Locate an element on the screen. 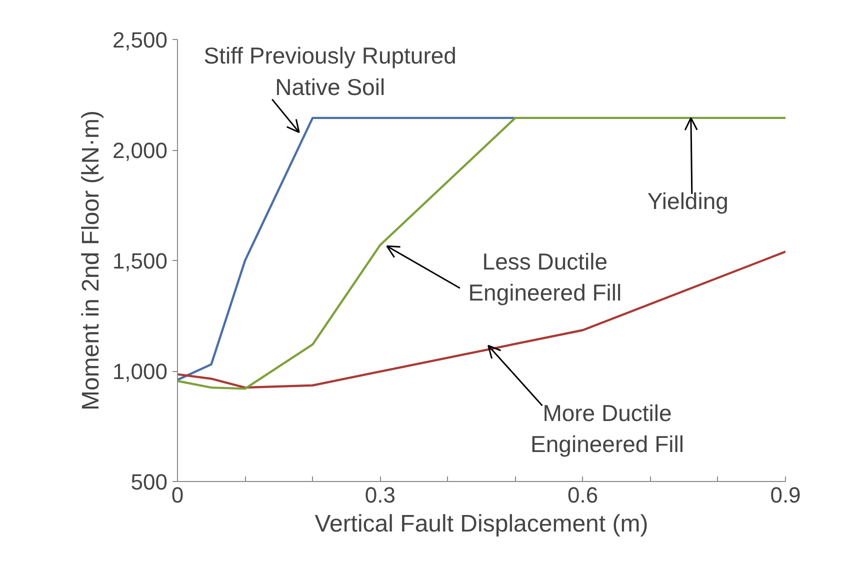  annotation: Yielding is located at coordinates (687, 201).